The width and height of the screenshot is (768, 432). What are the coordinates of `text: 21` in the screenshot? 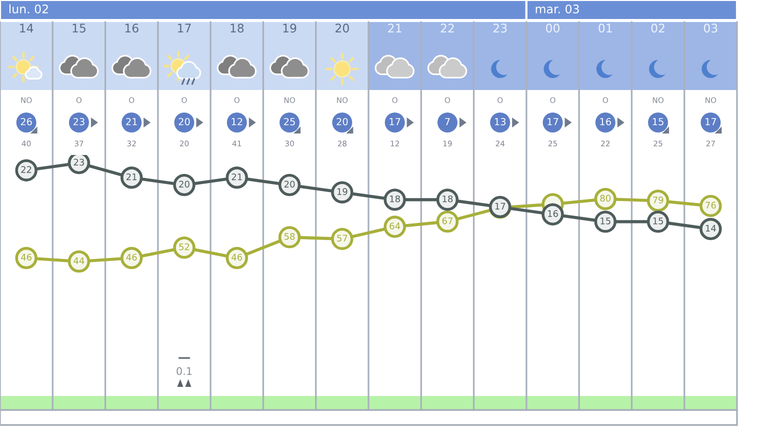 It's located at (131, 122).